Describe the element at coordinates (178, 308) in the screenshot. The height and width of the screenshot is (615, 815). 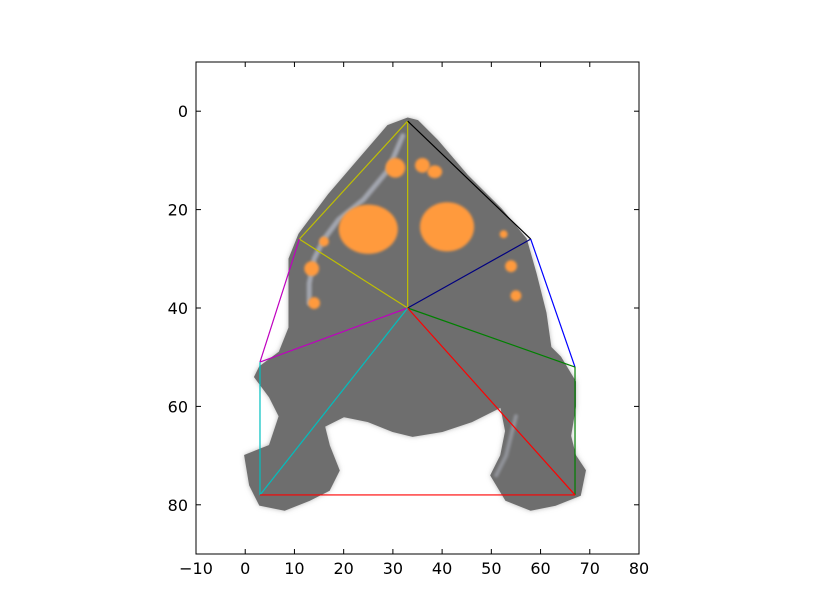
I see `y-tick-label: 40` at that location.